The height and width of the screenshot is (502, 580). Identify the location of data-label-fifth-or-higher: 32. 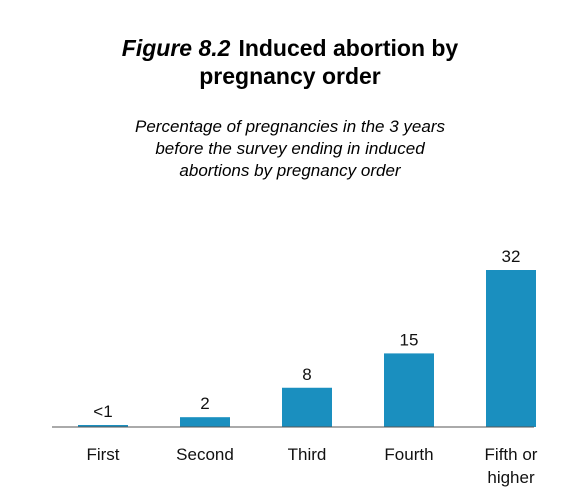
(511, 256).